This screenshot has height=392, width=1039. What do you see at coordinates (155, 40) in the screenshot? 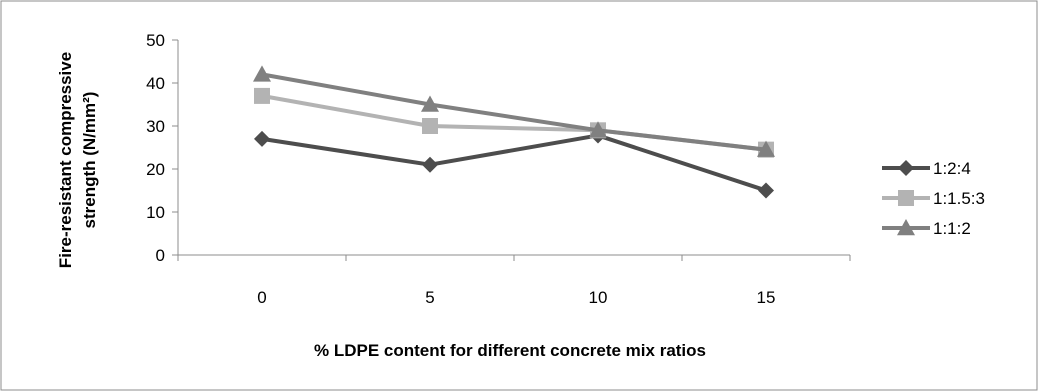
I see `y-tick-label: 50` at bounding box center [155, 40].